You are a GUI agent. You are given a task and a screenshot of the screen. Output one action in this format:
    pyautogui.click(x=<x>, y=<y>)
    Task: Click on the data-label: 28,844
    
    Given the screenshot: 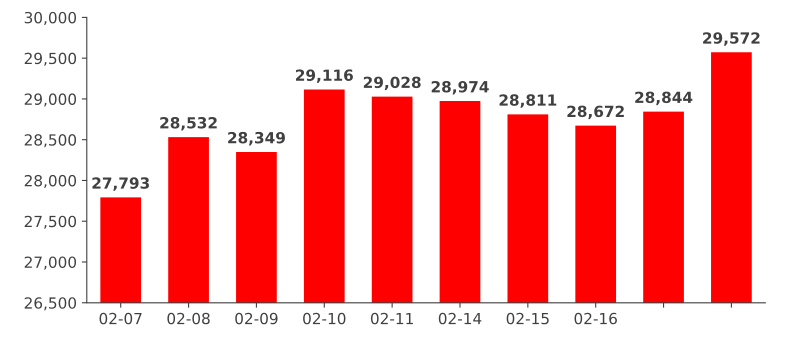 What is the action you would take?
    pyautogui.click(x=663, y=99)
    